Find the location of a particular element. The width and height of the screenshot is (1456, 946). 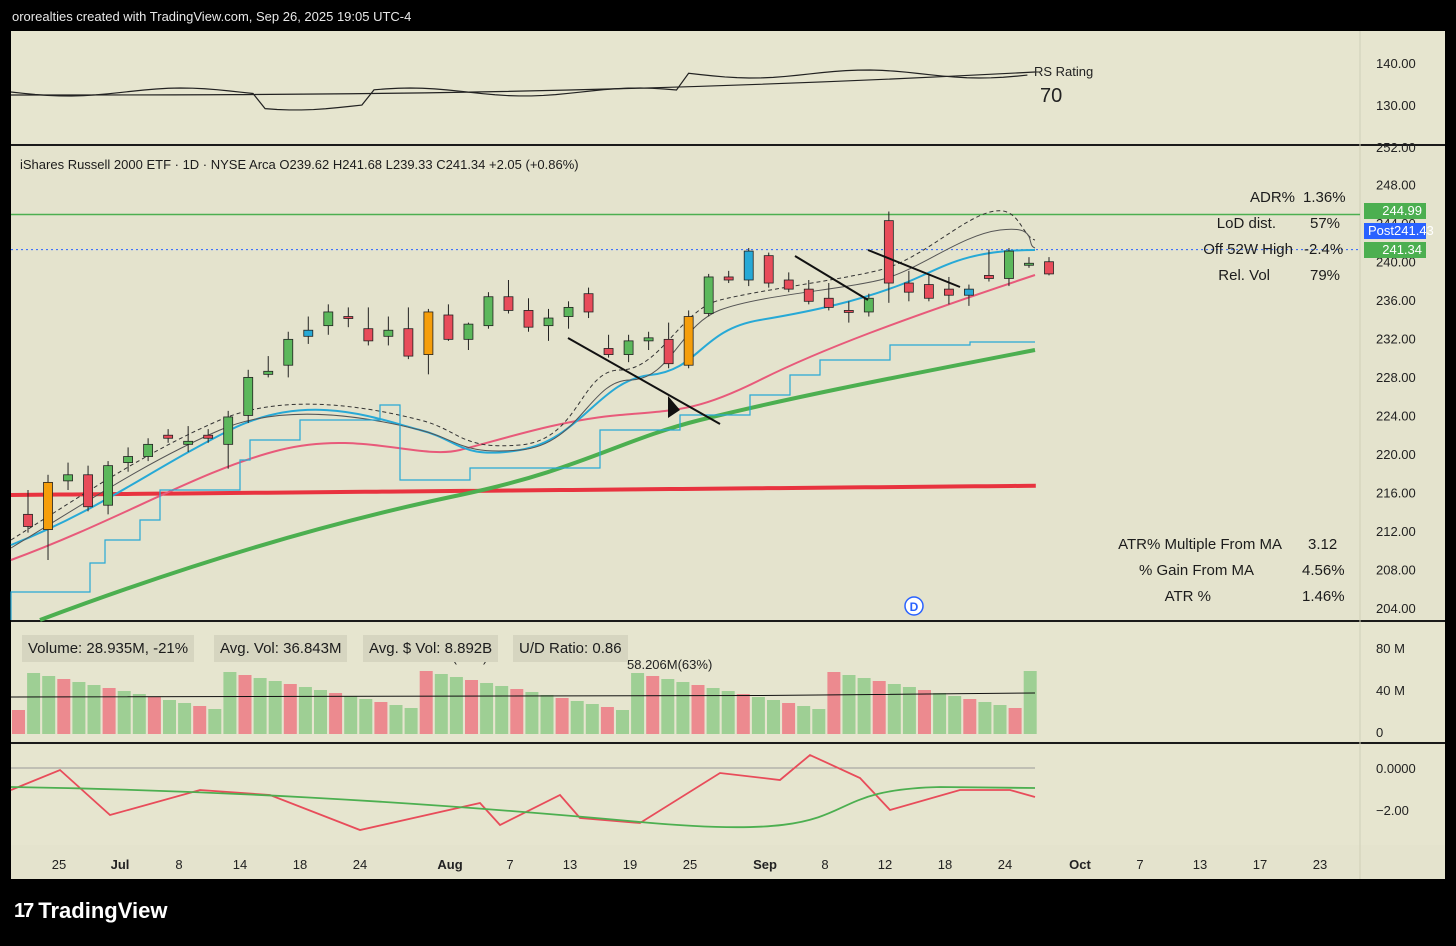

x-tick-label: 13 is located at coordinates (570, 864).